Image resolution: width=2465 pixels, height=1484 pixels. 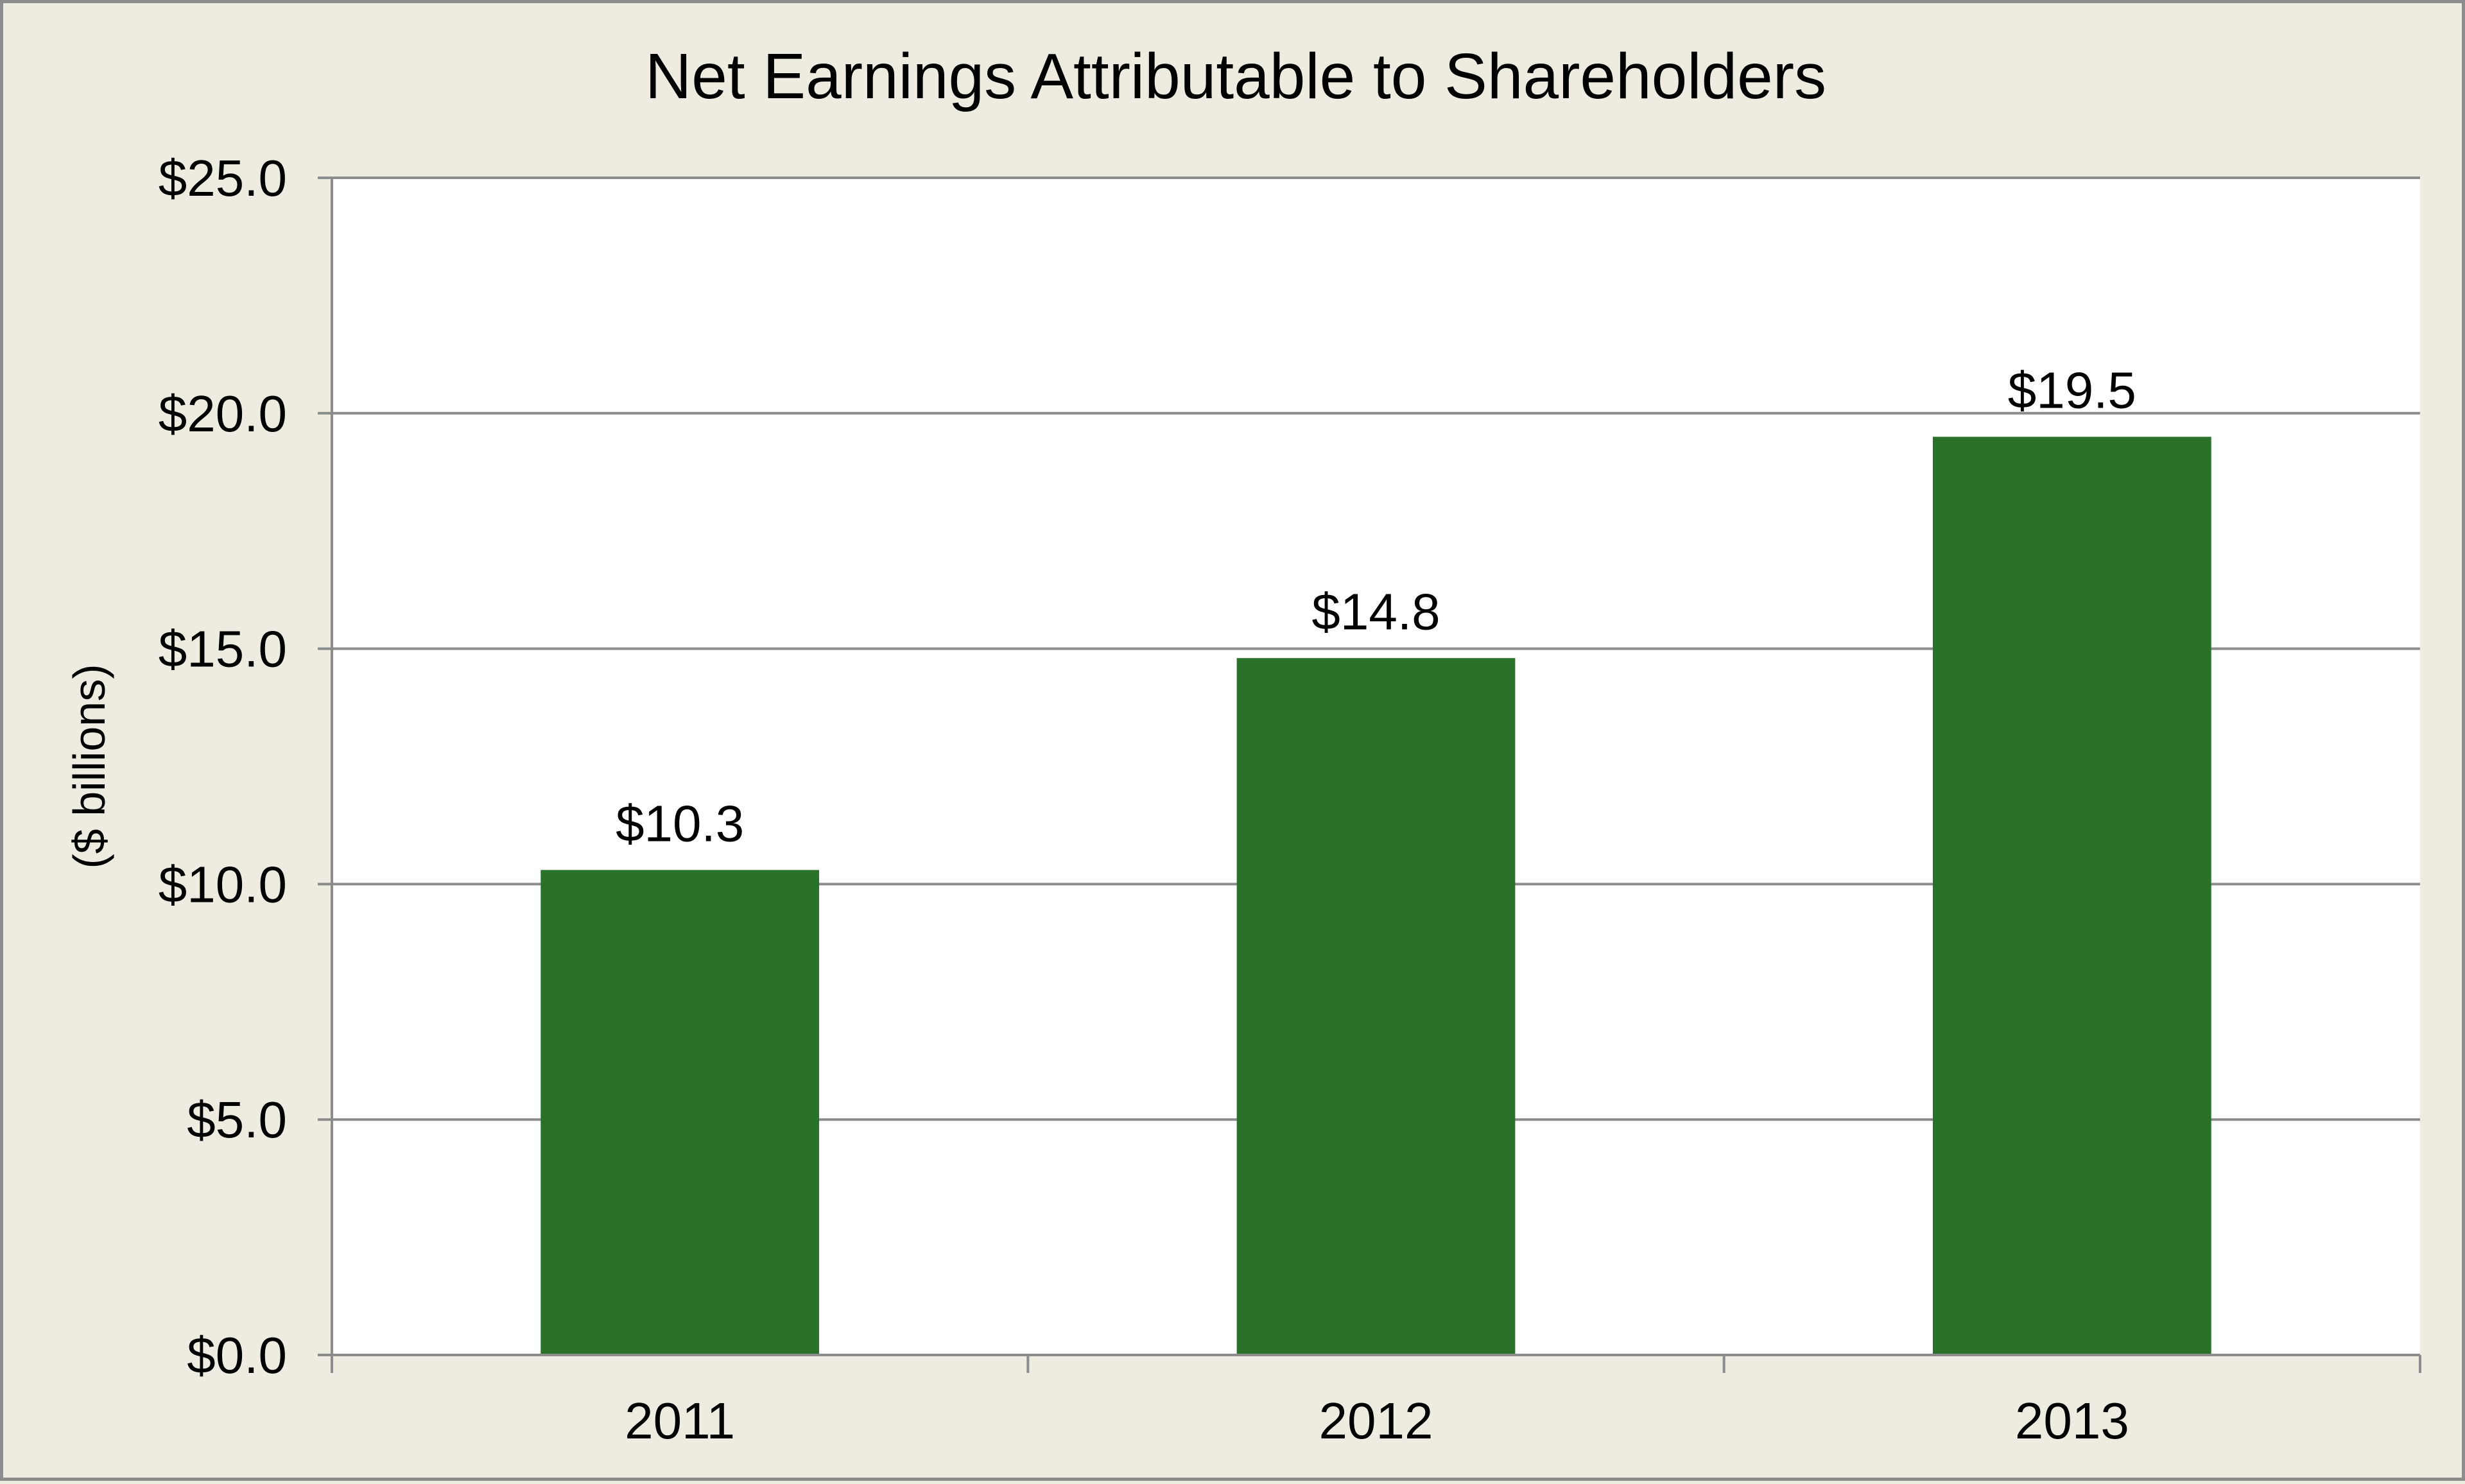 I want to click on y-tick-label: $15.0, so click(x=223, y=649).